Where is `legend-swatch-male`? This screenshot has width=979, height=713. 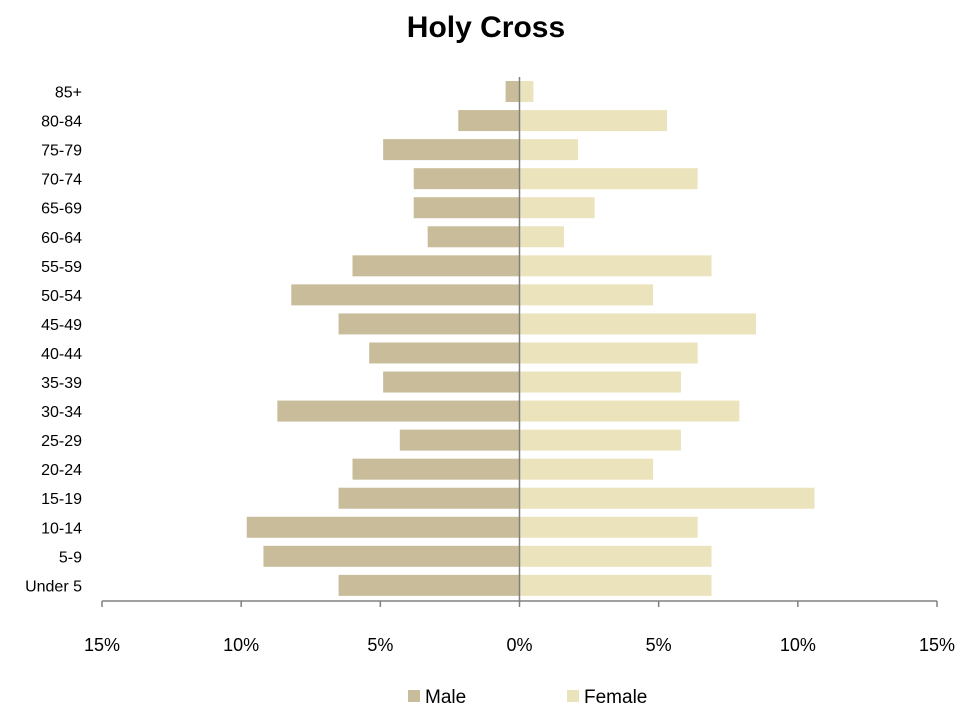 legend-swatch-male is located at coordinates (414, 696).